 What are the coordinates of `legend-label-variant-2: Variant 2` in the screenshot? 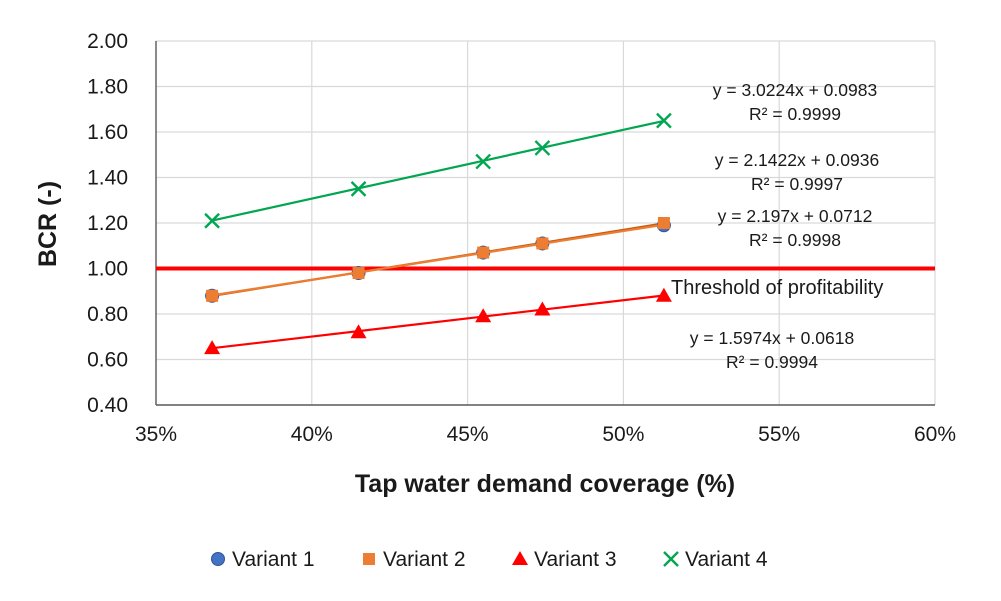 It's located at (424, 559).